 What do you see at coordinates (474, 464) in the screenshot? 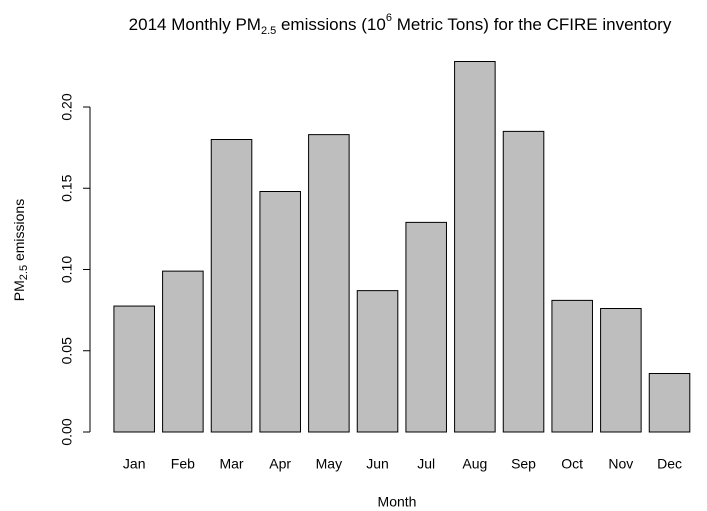
I see `x-tick-label: Aug` at bounding box center [474, 464].